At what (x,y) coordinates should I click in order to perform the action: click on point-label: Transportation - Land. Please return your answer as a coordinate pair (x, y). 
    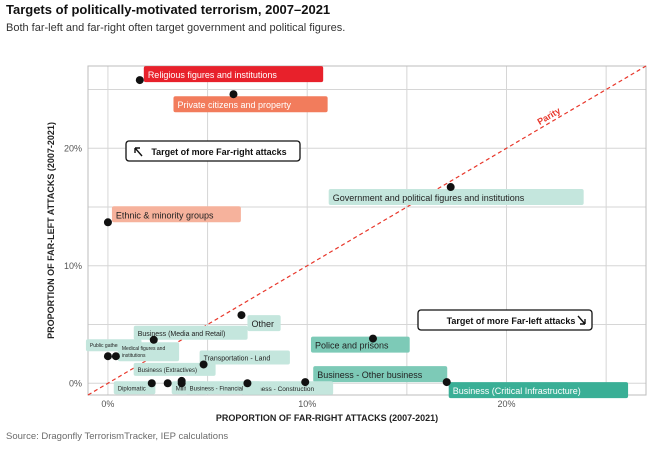
    Looking at the image, I should click on (237, 358).